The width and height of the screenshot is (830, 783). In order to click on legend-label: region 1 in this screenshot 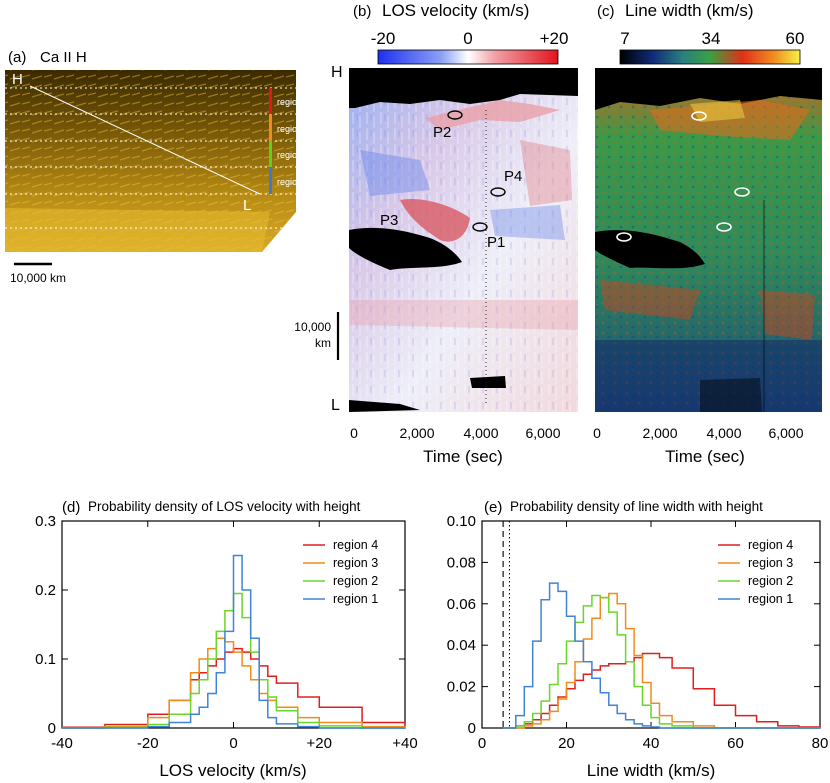, I will do `click(355, 599)`.